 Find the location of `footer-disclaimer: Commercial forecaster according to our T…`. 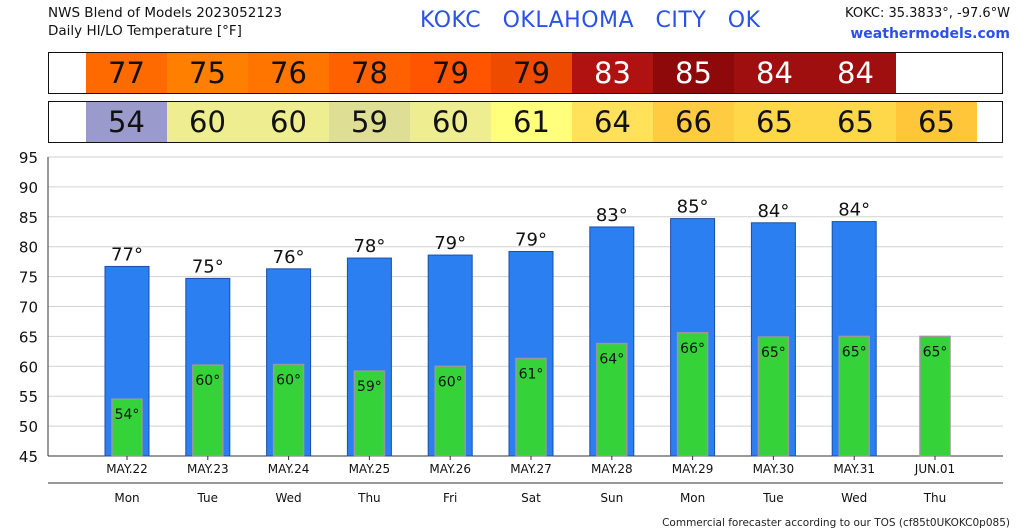

footer-disclaimer: Commercial forecaster according to our T… is located at coordinates (836, 523).